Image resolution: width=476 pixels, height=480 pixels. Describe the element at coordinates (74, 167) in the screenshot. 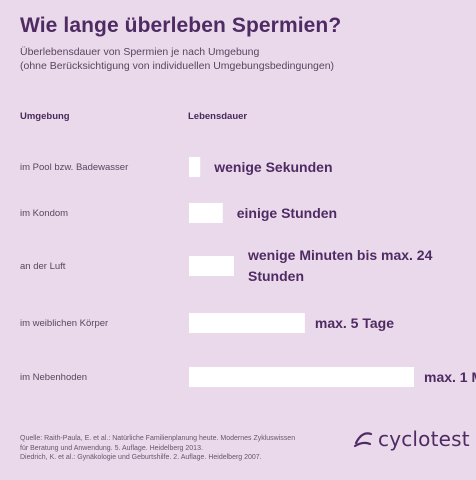

I see `row-label: im Pool bzw. Badewasser` at that location.